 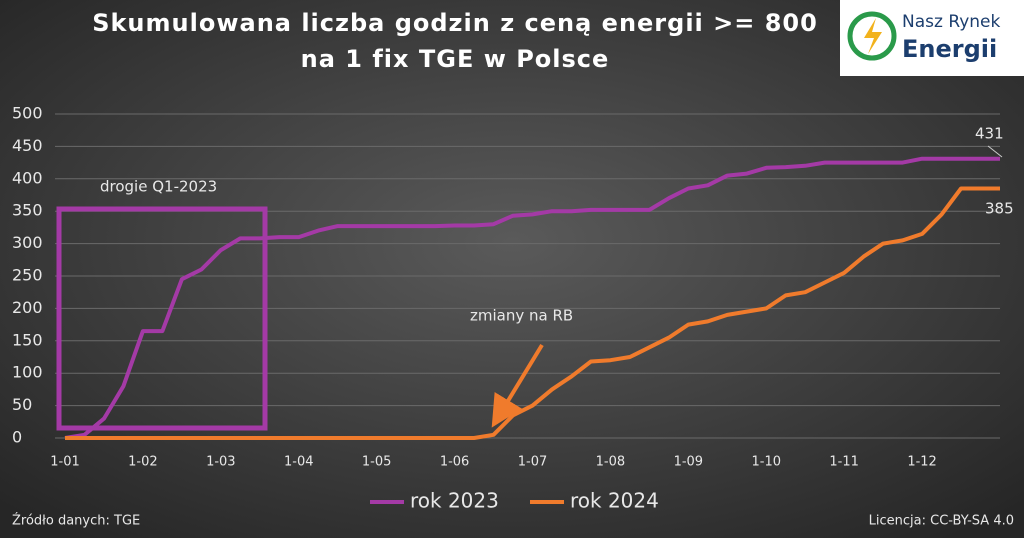 I want to click on legend-label: rok 2023, so click(x=454, y=501).